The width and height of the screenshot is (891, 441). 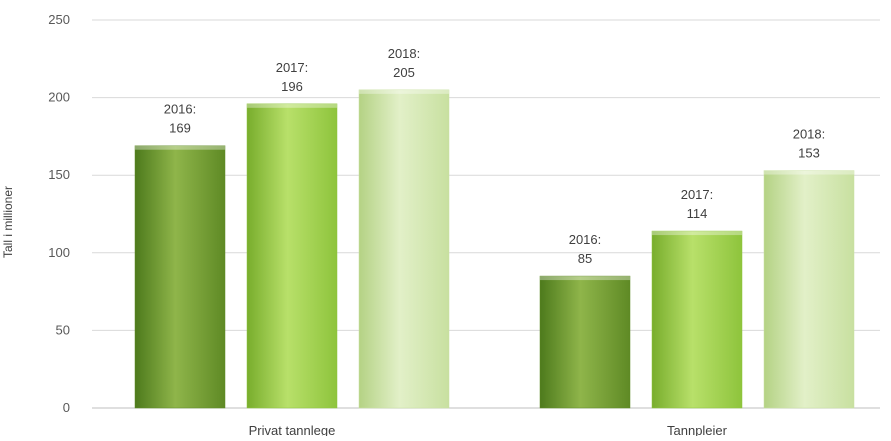 What do you see at coordinates (292, 86) in the screenshot?
I see `data-label-value: 196` at bounding box center [292, 86].